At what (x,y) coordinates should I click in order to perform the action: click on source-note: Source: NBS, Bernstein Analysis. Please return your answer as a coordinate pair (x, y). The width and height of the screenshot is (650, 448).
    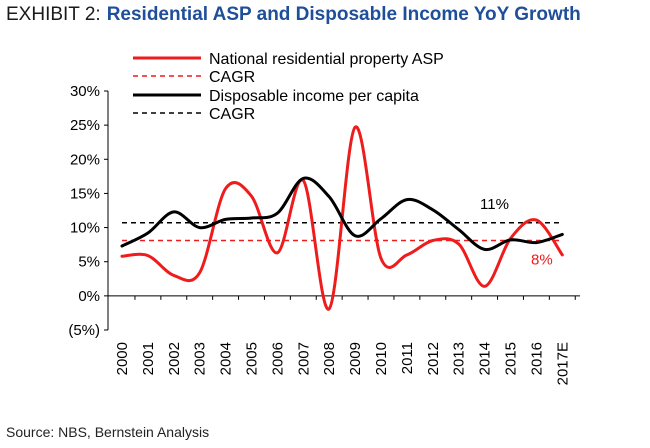
    Looking at the image, I should click on (108, 432).